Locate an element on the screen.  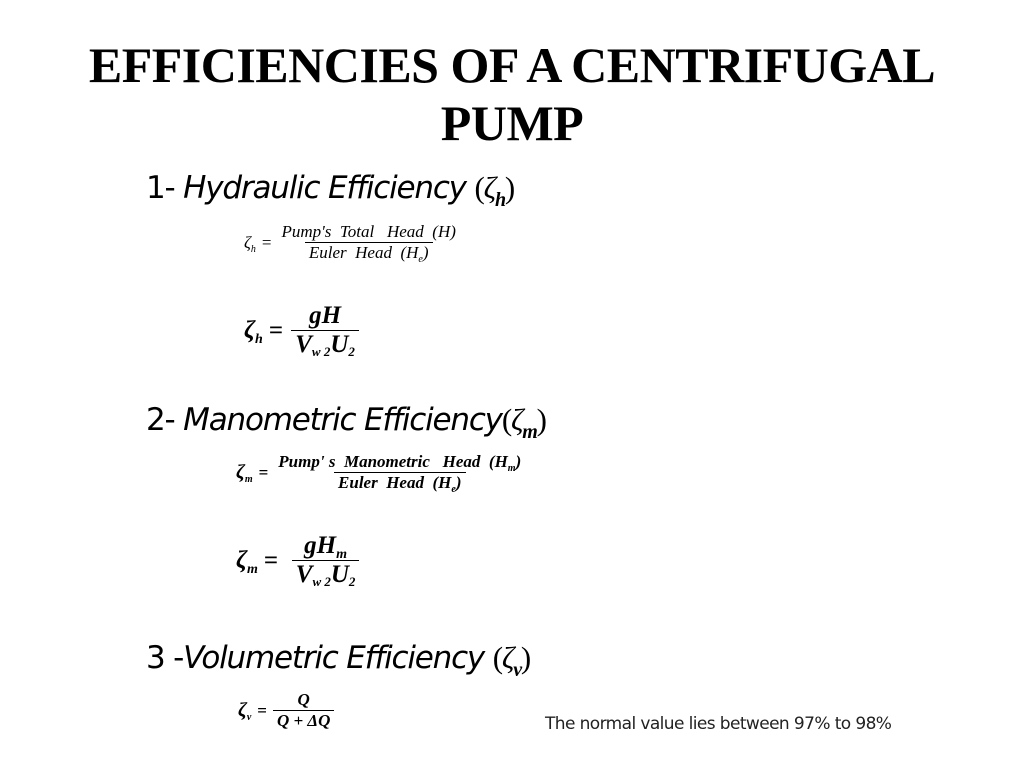
fraction: gH Vw 2U2 is located at coordinates (325, 330).